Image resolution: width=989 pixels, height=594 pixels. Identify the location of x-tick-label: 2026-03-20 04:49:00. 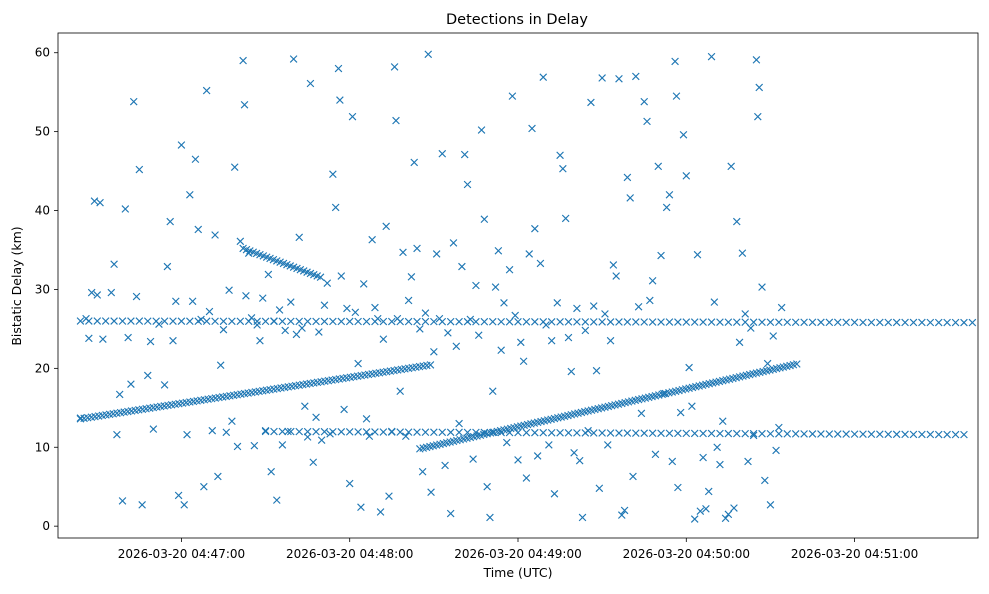
(517, 554).